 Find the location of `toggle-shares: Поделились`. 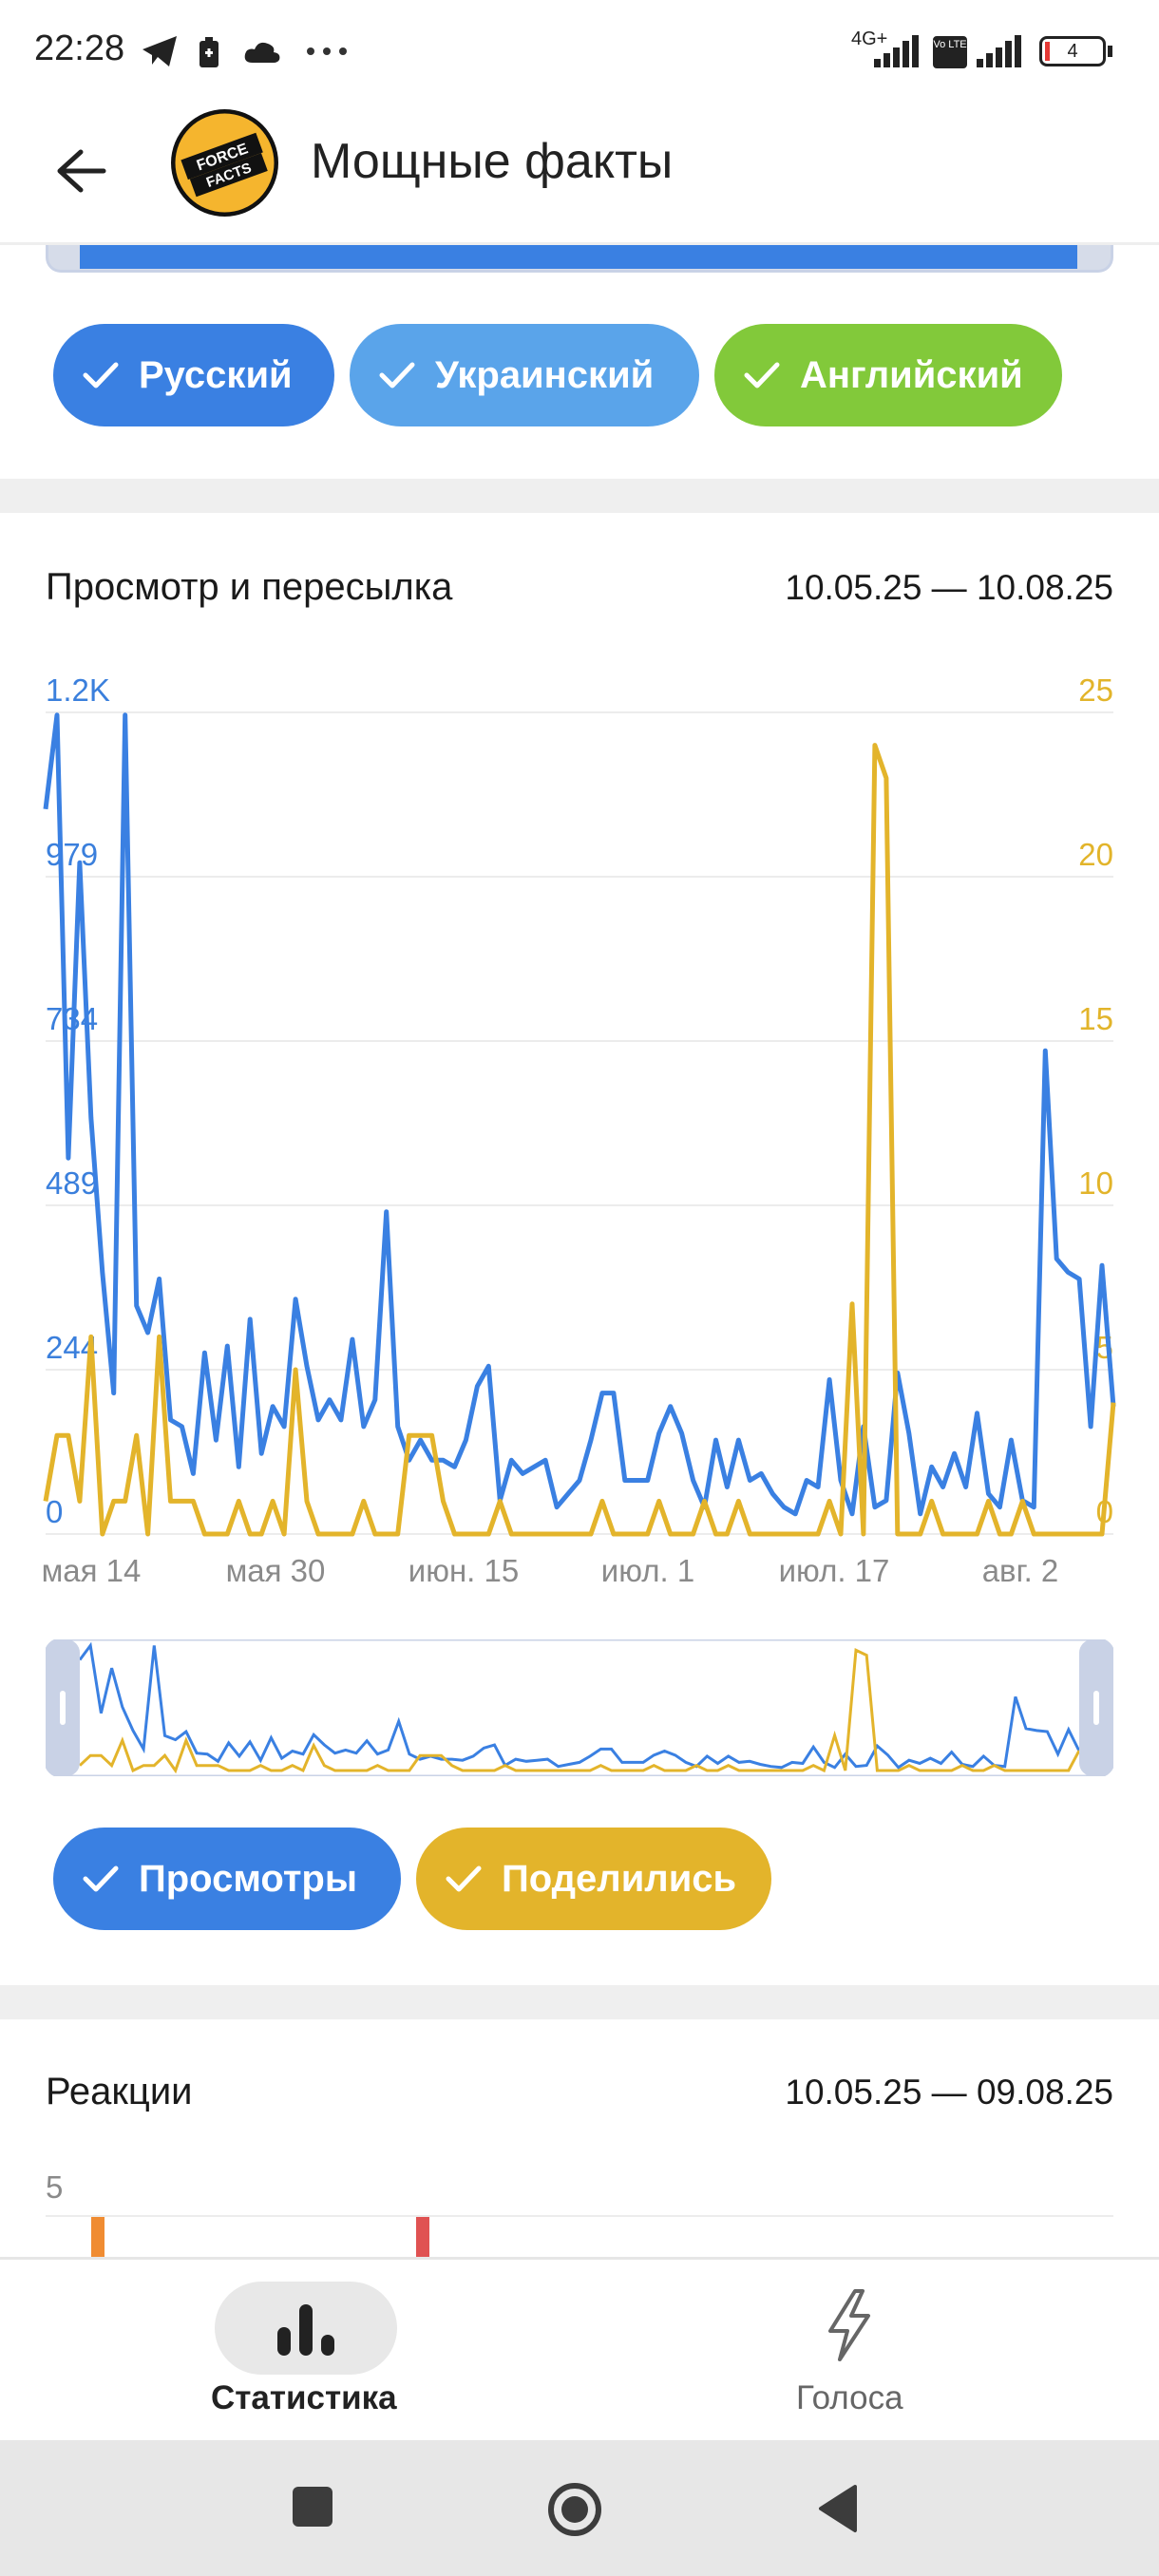

toggle-shares: Поделились is located at coordinates (593, 1879).